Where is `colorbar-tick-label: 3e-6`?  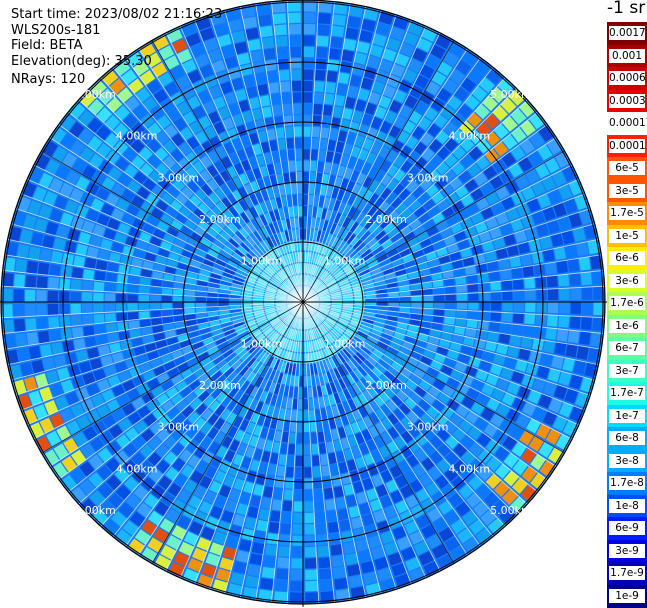
colorbar-tick-label: 3e-6 is located at coordinates (627, 280).